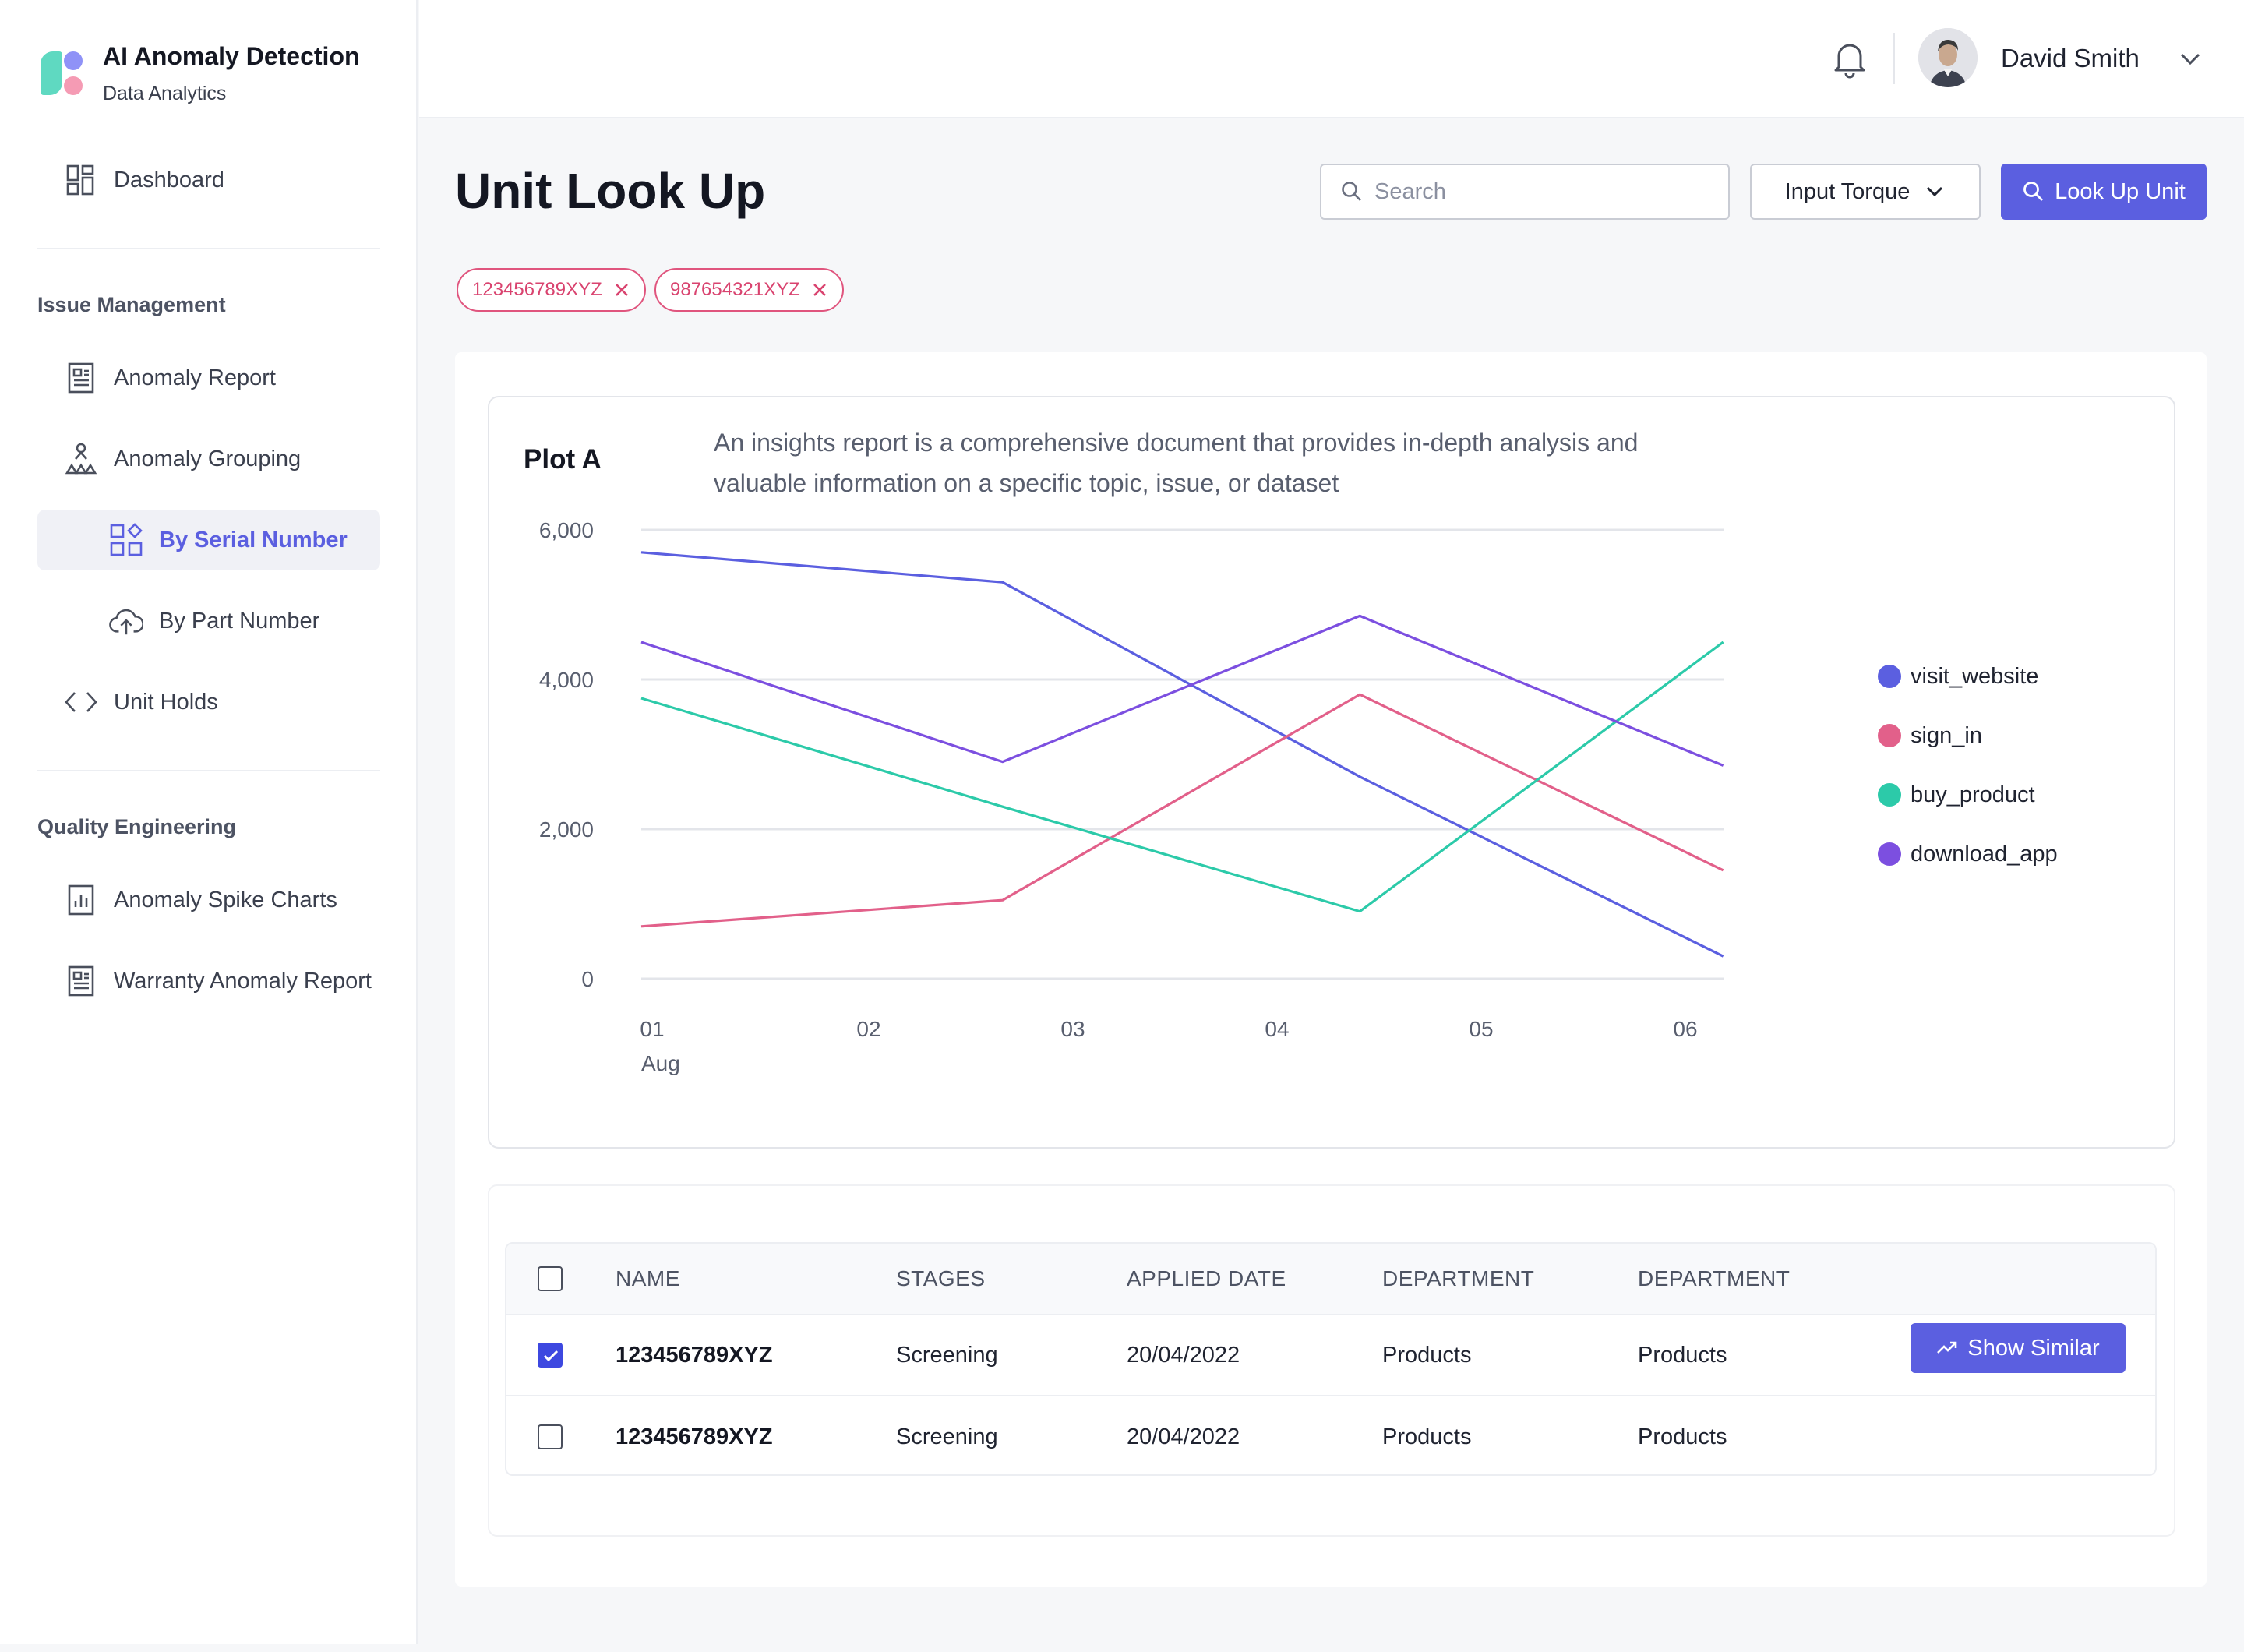 The height and width of the screenshot is (1652, 2244). Describe the element at coordinates (209, 702) in the screenshot. I see `sidebar-item-unit-holds: Unit Holds` at that location.